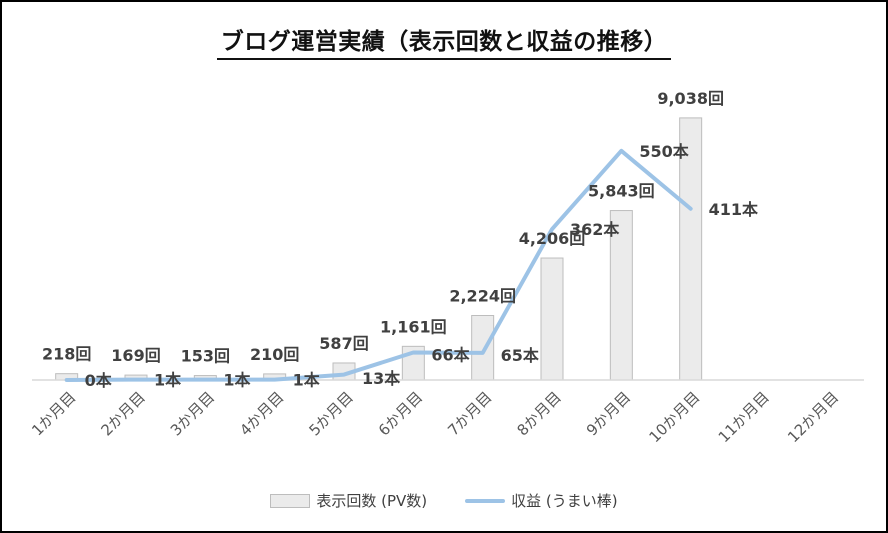 This screenshot has width=888, height=533. Describe the element at coordinates (381, 378) in the screenshot. I see `line-label-5: 13本` at that location.